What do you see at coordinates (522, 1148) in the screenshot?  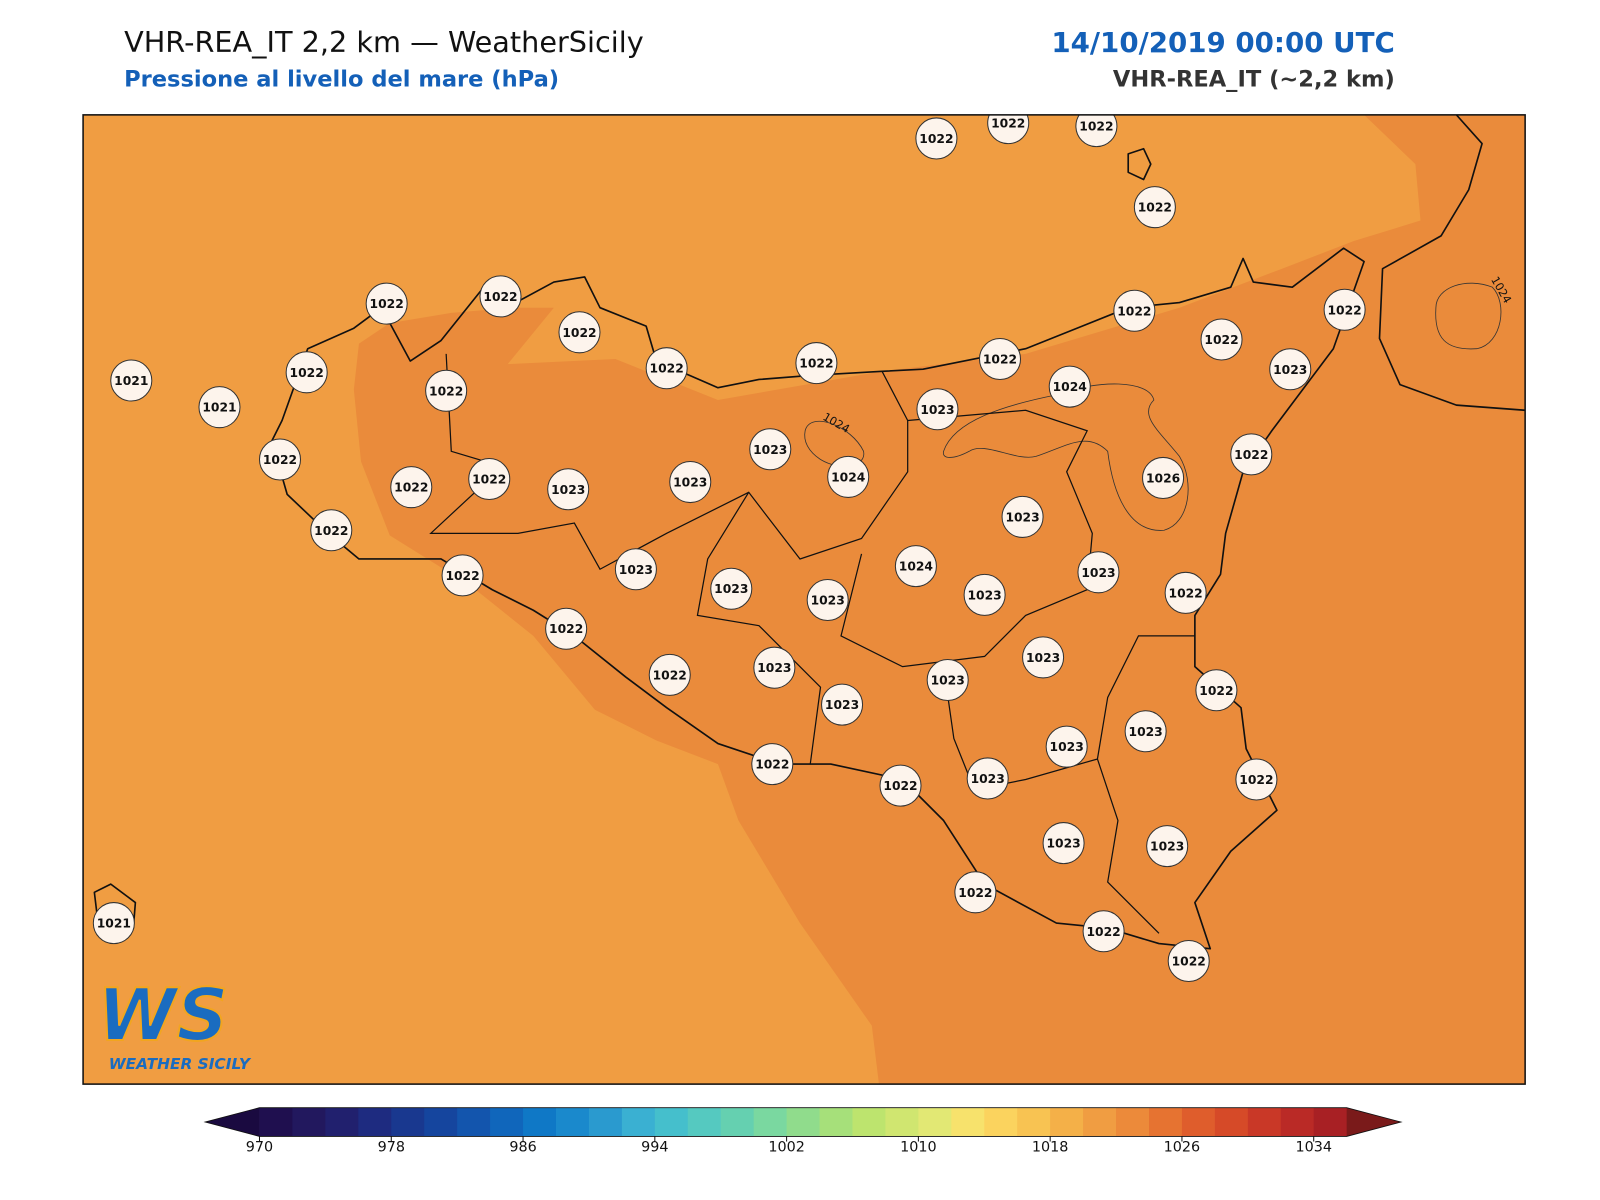 I see `colorbar-tick-label: 986` at bounding box center [522, 1148].